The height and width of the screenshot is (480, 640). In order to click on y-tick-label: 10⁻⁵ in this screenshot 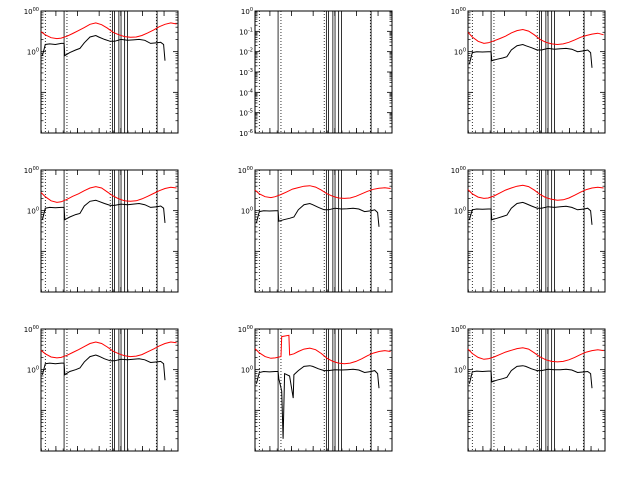, I will do `click(246, 113)`.